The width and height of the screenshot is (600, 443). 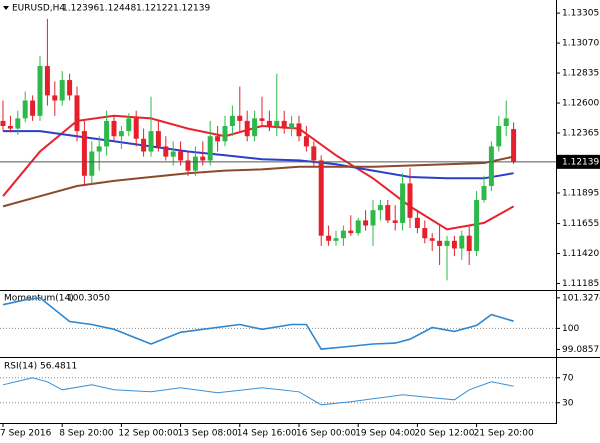 I want to click on y-tick-label: 101.3274, so click(x=581, y=298).